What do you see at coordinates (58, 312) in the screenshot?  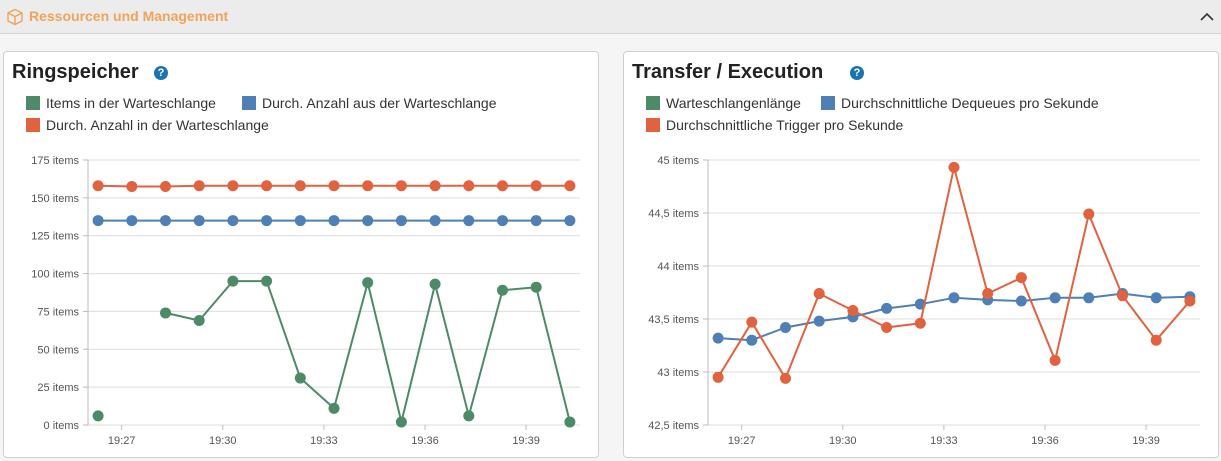 I see `y-tick-label: 75 items` at bounding box center [58, 312].